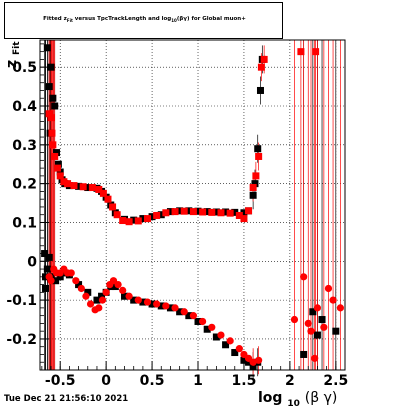 The width and height of the screenshot is (400, 409). Describe the element at coordinates (106, 381) in the screenshot. I see `x-tick-label: 0` at that location.